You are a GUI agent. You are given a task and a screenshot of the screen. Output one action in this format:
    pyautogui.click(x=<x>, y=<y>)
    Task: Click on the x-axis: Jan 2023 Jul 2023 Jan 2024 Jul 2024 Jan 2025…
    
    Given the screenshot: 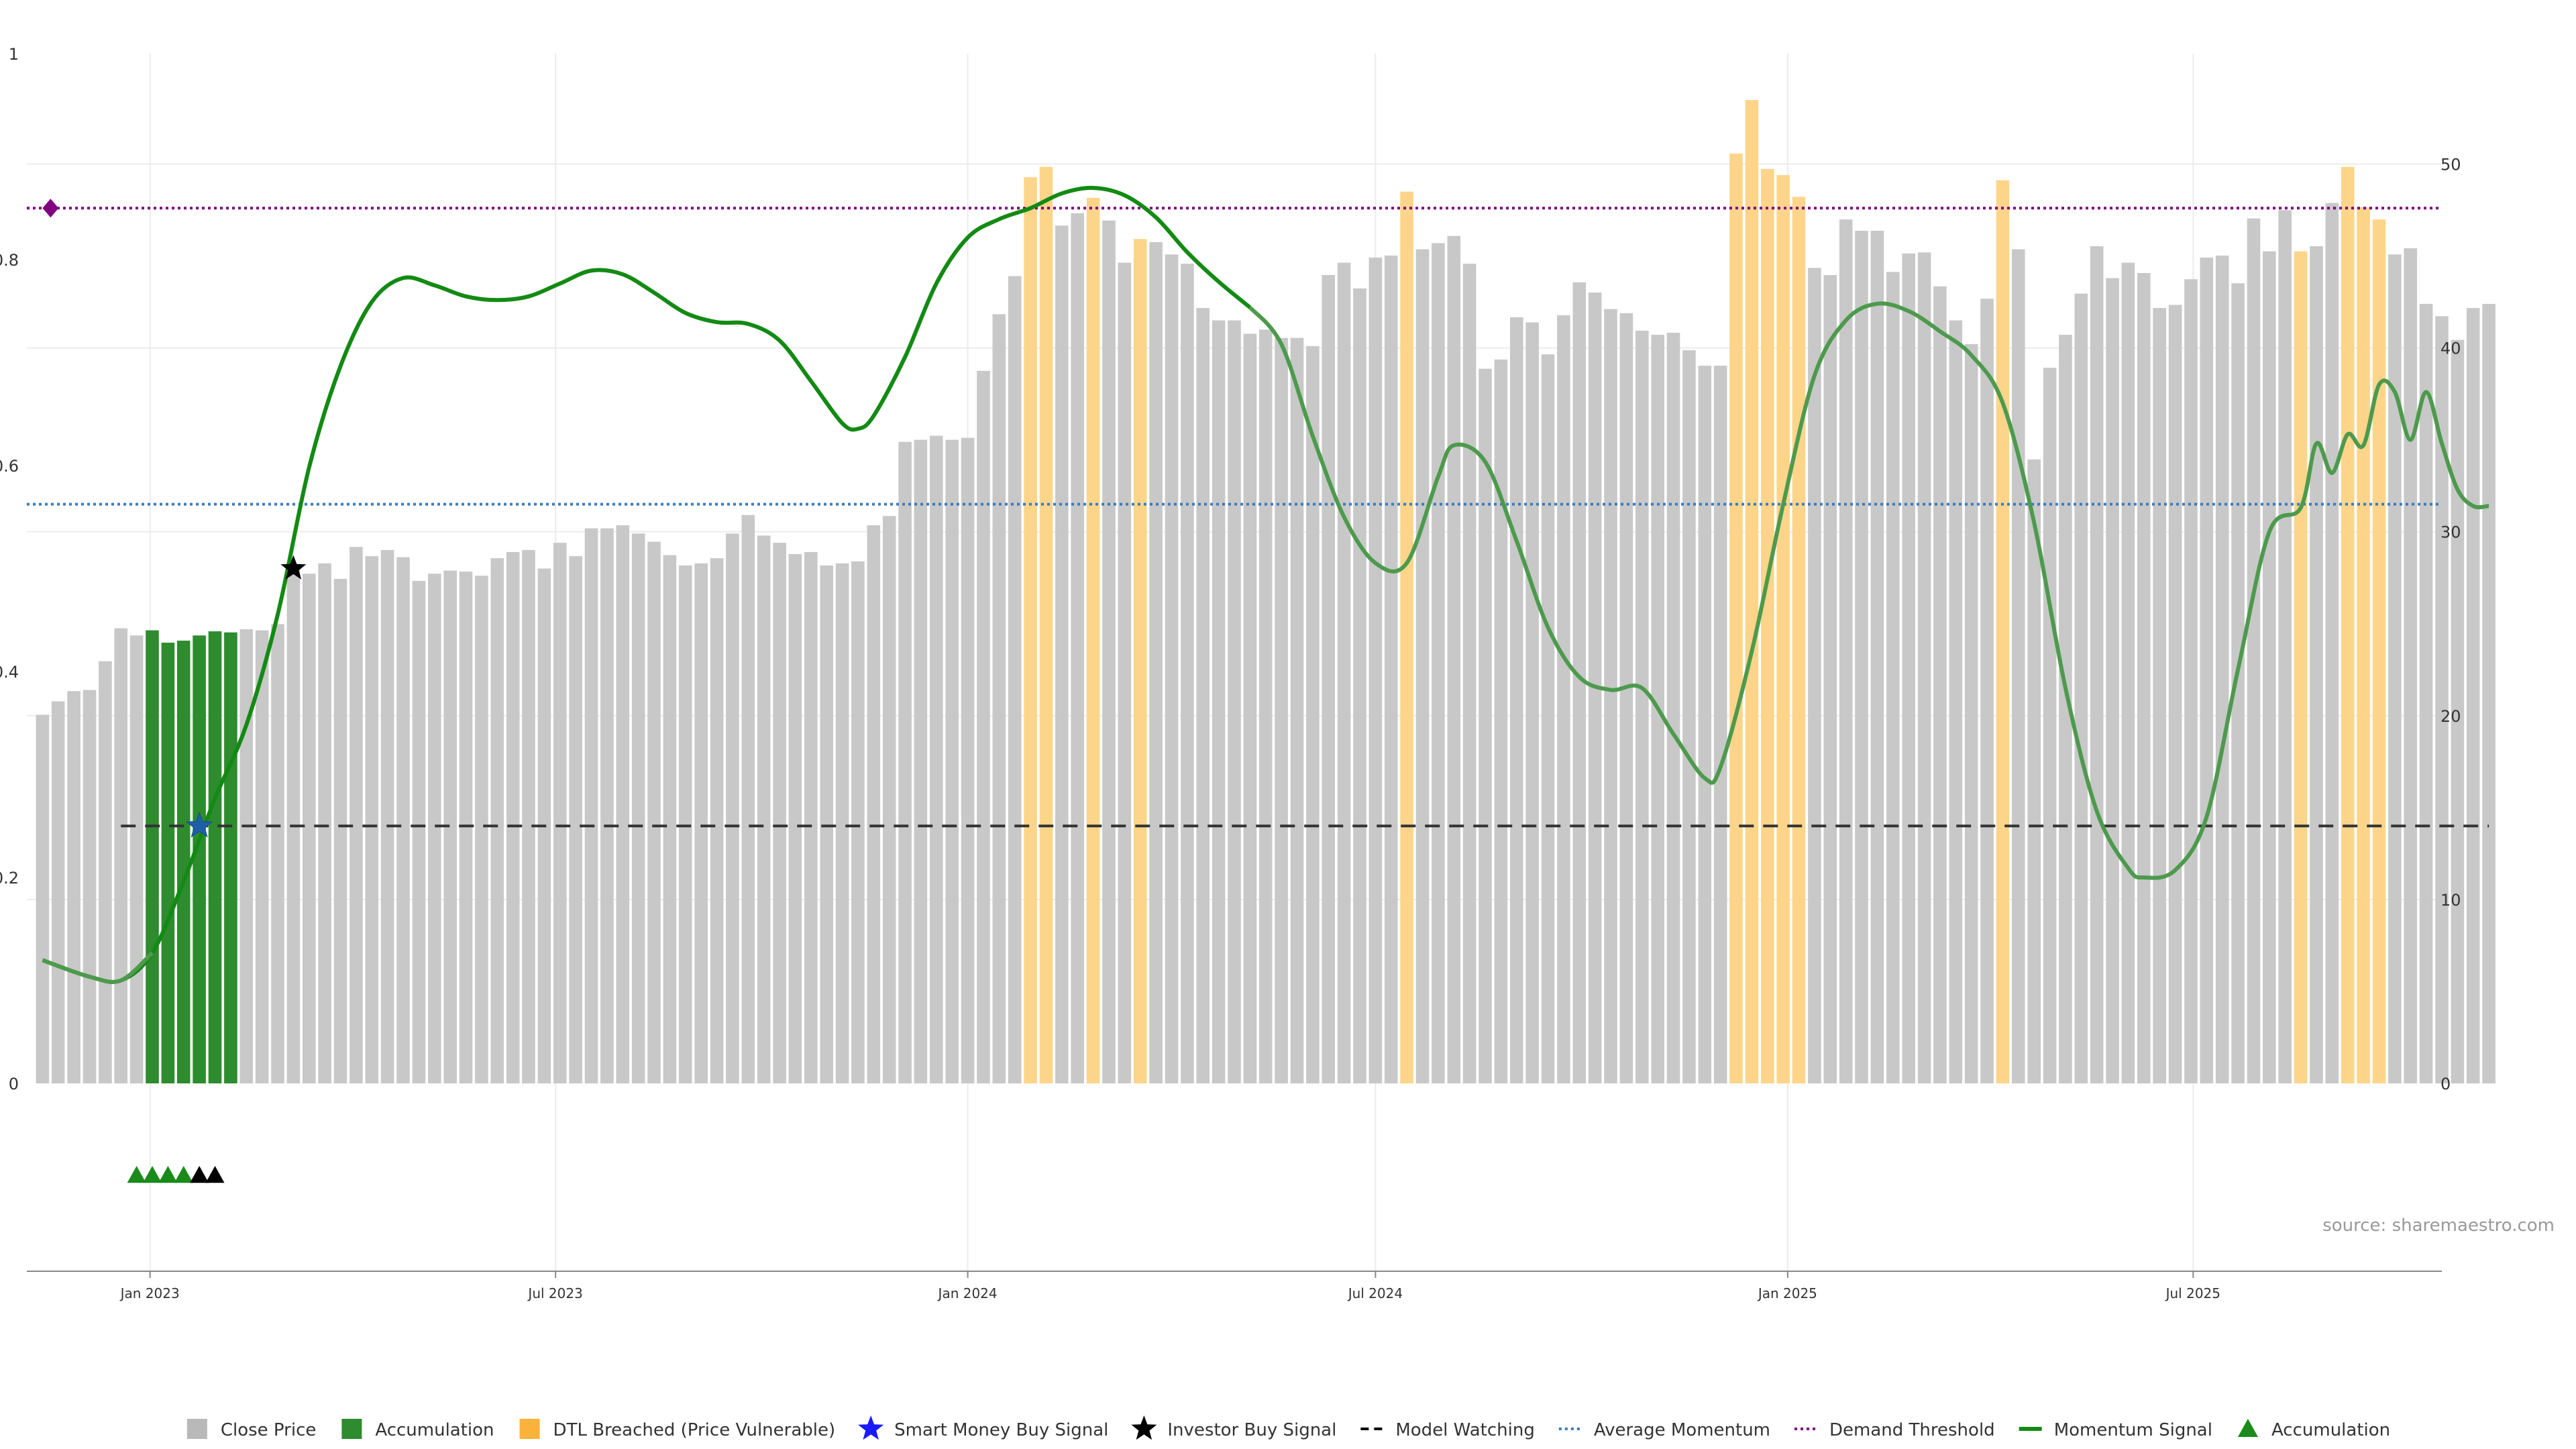 What is the action you would take?
    pyautogui.click(x=1234, y=1286)
    